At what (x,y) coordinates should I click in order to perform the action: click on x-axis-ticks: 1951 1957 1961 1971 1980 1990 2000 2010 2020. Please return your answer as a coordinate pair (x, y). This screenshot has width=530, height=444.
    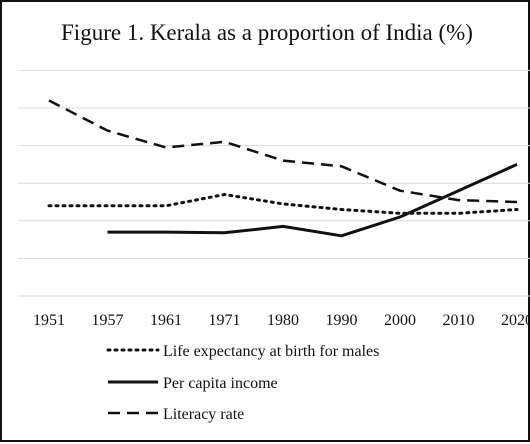
    Looking at the image, I should click on (281, 320).